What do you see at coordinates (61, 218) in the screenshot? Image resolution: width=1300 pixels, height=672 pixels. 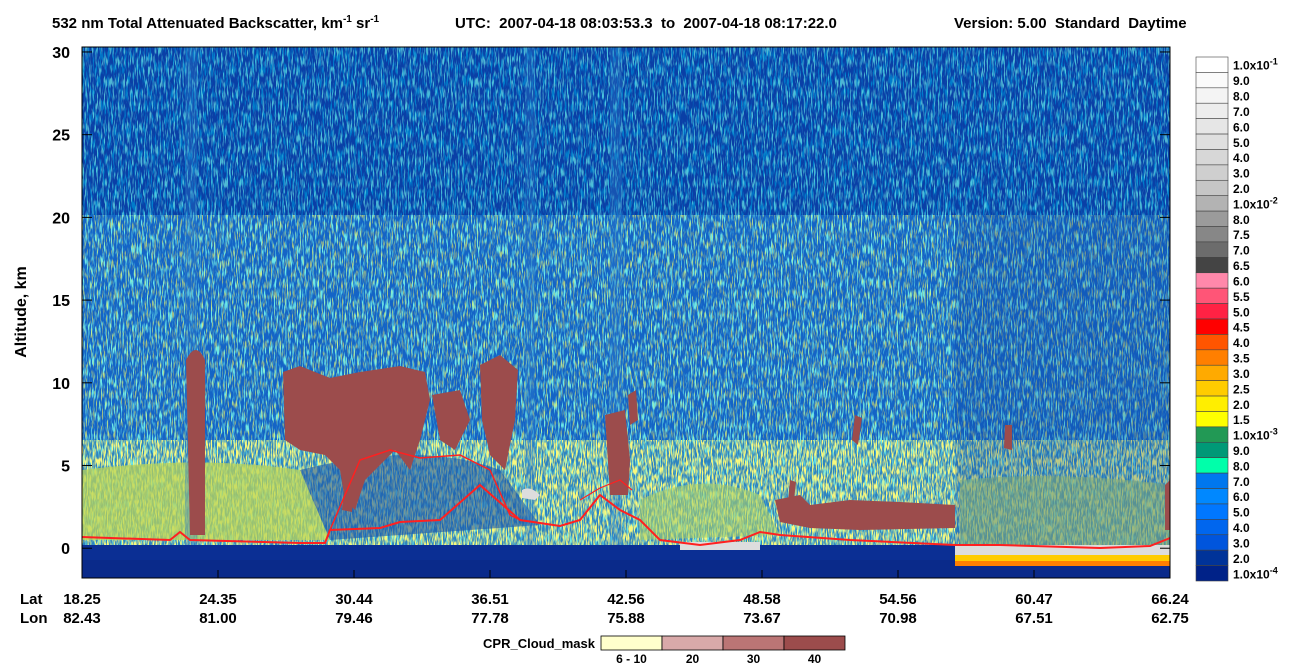 I see `y-tick-label: 20` at bounding box center [61, 218].